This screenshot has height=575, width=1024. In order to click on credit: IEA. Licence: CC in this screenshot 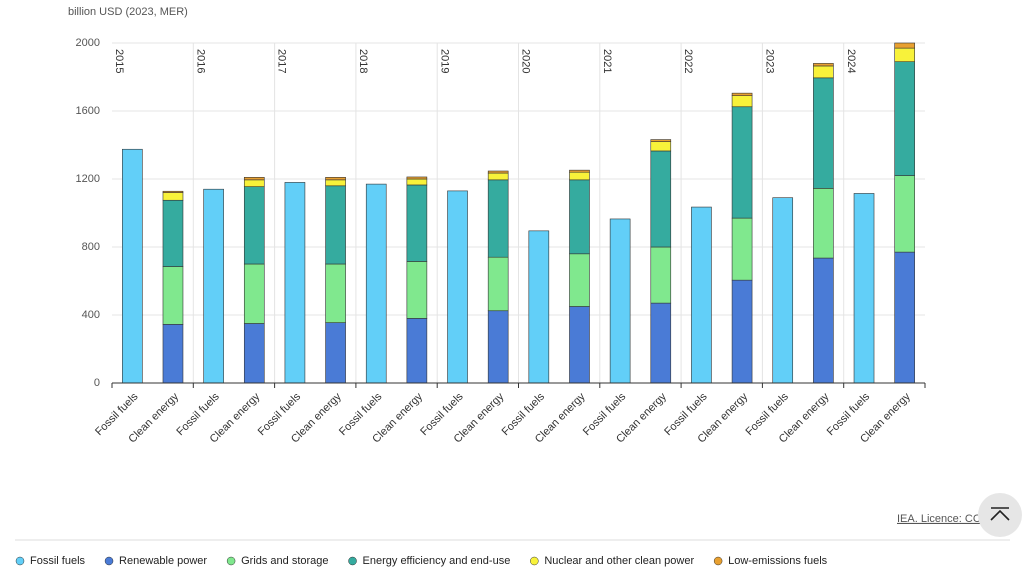, I will do `click(939, 519)`.